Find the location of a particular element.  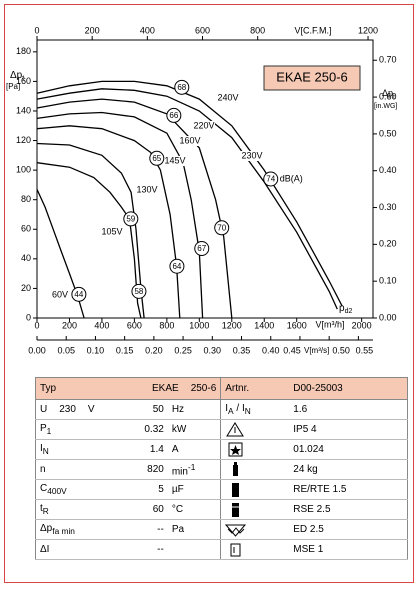

table-cell: 50 is located at coordinates (145, 409).